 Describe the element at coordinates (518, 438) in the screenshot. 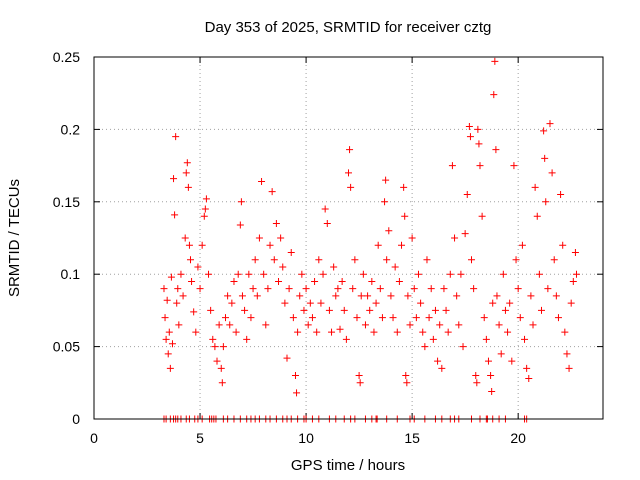

I see `x-tick-label: 20` at that location.